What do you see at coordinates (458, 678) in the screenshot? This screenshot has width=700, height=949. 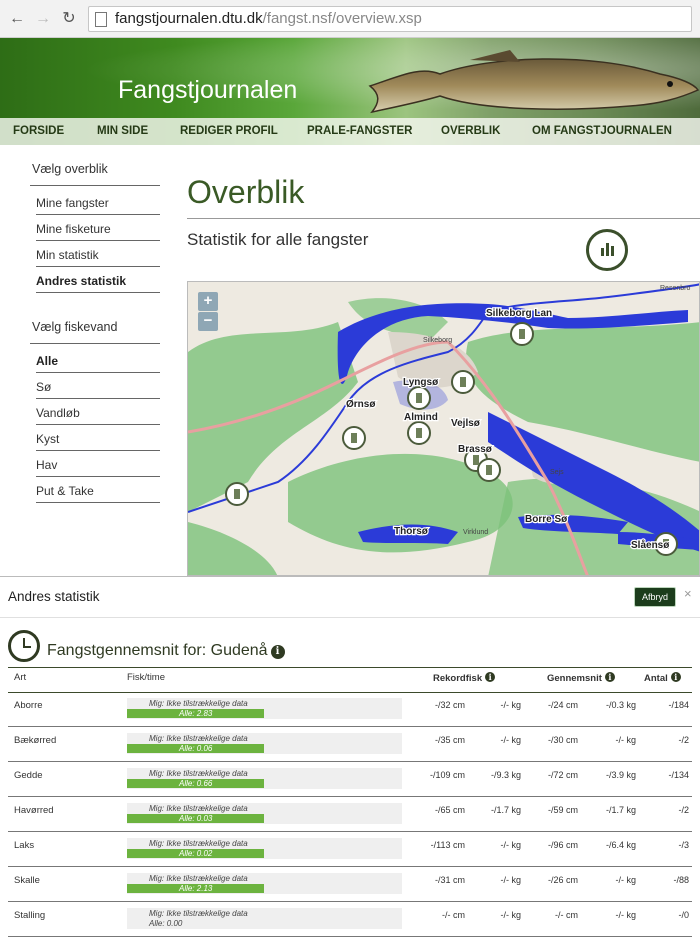 I see `col-rekordfisk-label: Rekordfisk` at bounding box center [458, 678].